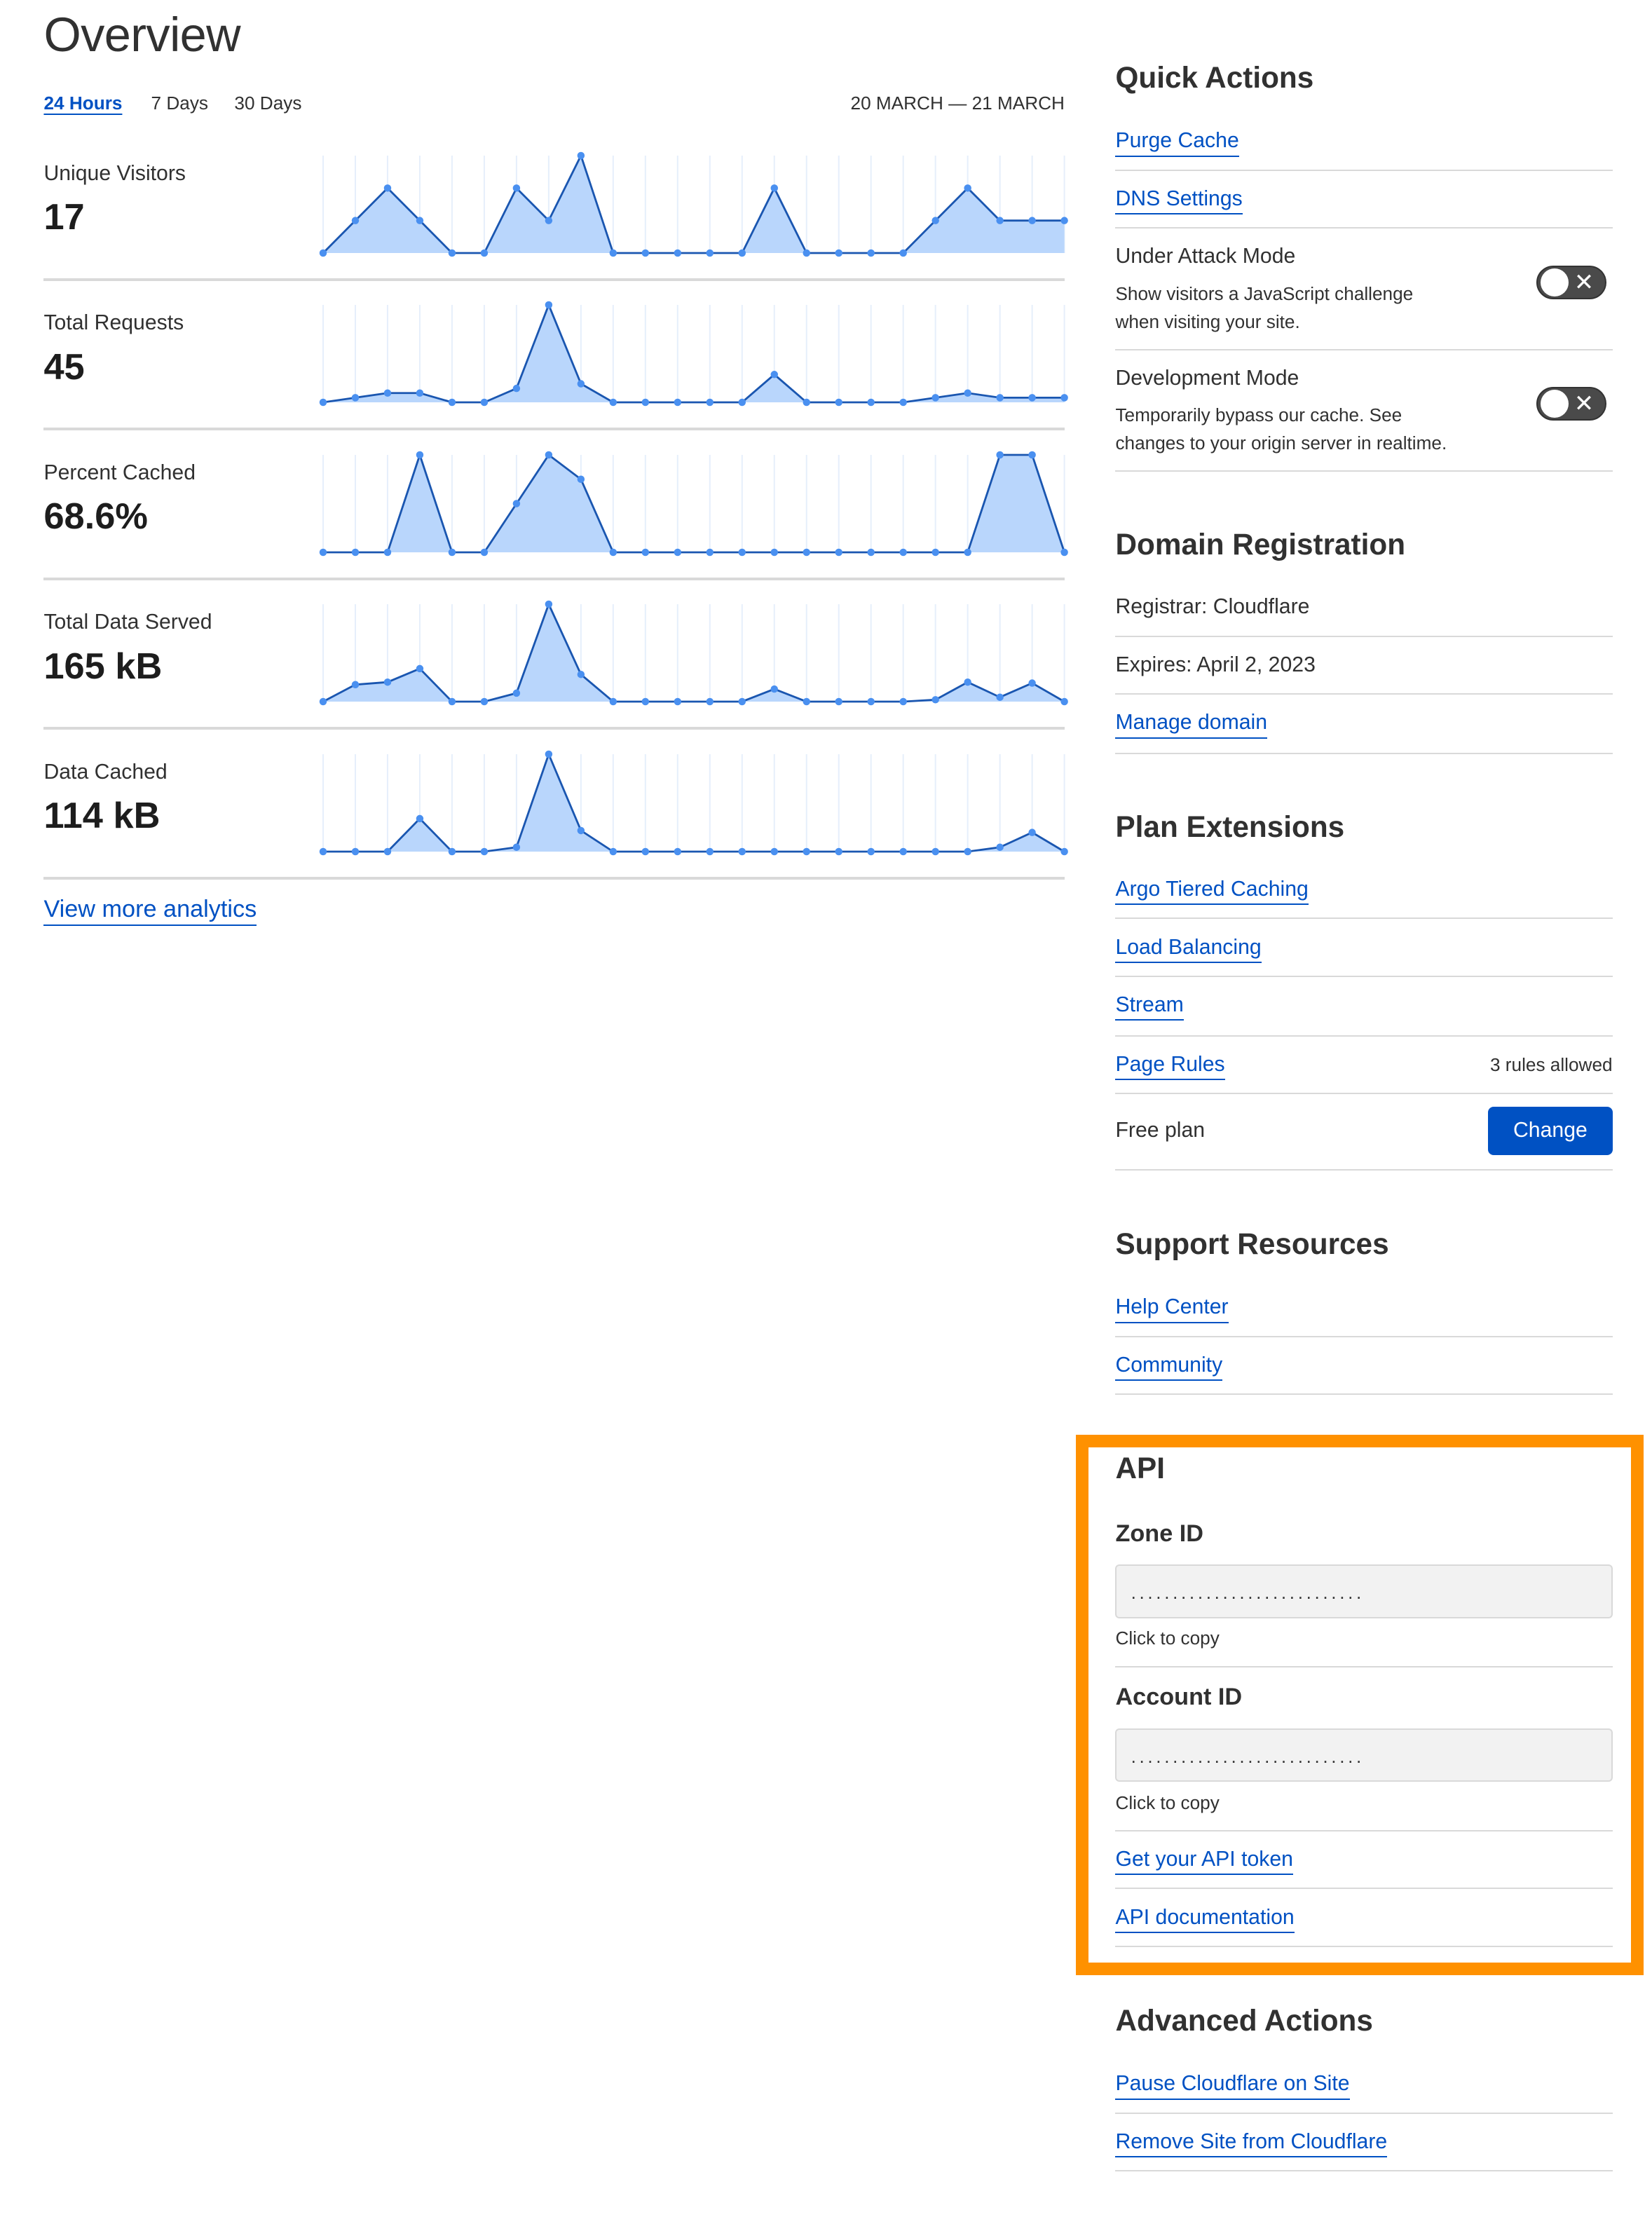 This screenshot has width=1652, height=2224. Describe the element at coordinates (115, 173) in the screenshot. I see `metric-label: Unique Visitors` at that location.